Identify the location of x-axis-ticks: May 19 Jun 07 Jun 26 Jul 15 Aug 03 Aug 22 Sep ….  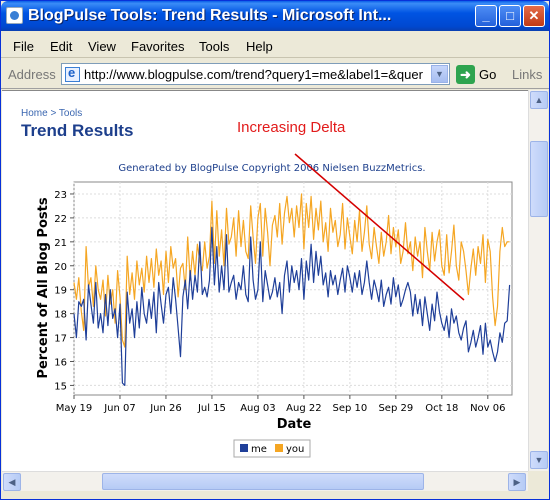
(281, 404).